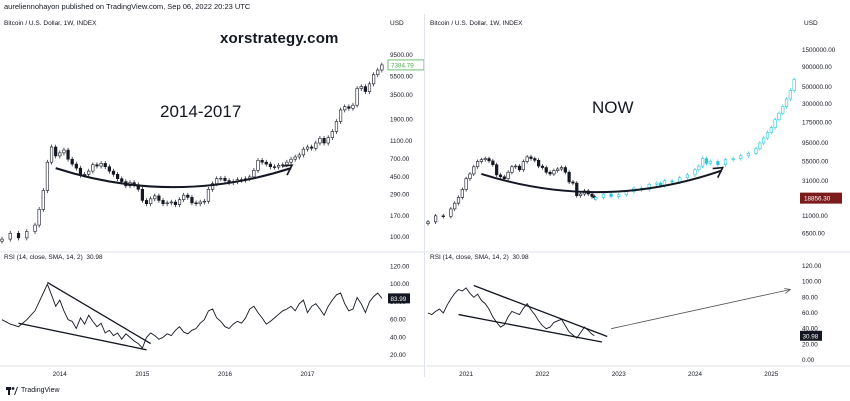 Image resolution: width=850 pixels, height=401 pixels. What do you see at coordinates (225, 374) in the screenshot?
I see `time-tick-left-2: 2016` at bounding box center [225, 374].